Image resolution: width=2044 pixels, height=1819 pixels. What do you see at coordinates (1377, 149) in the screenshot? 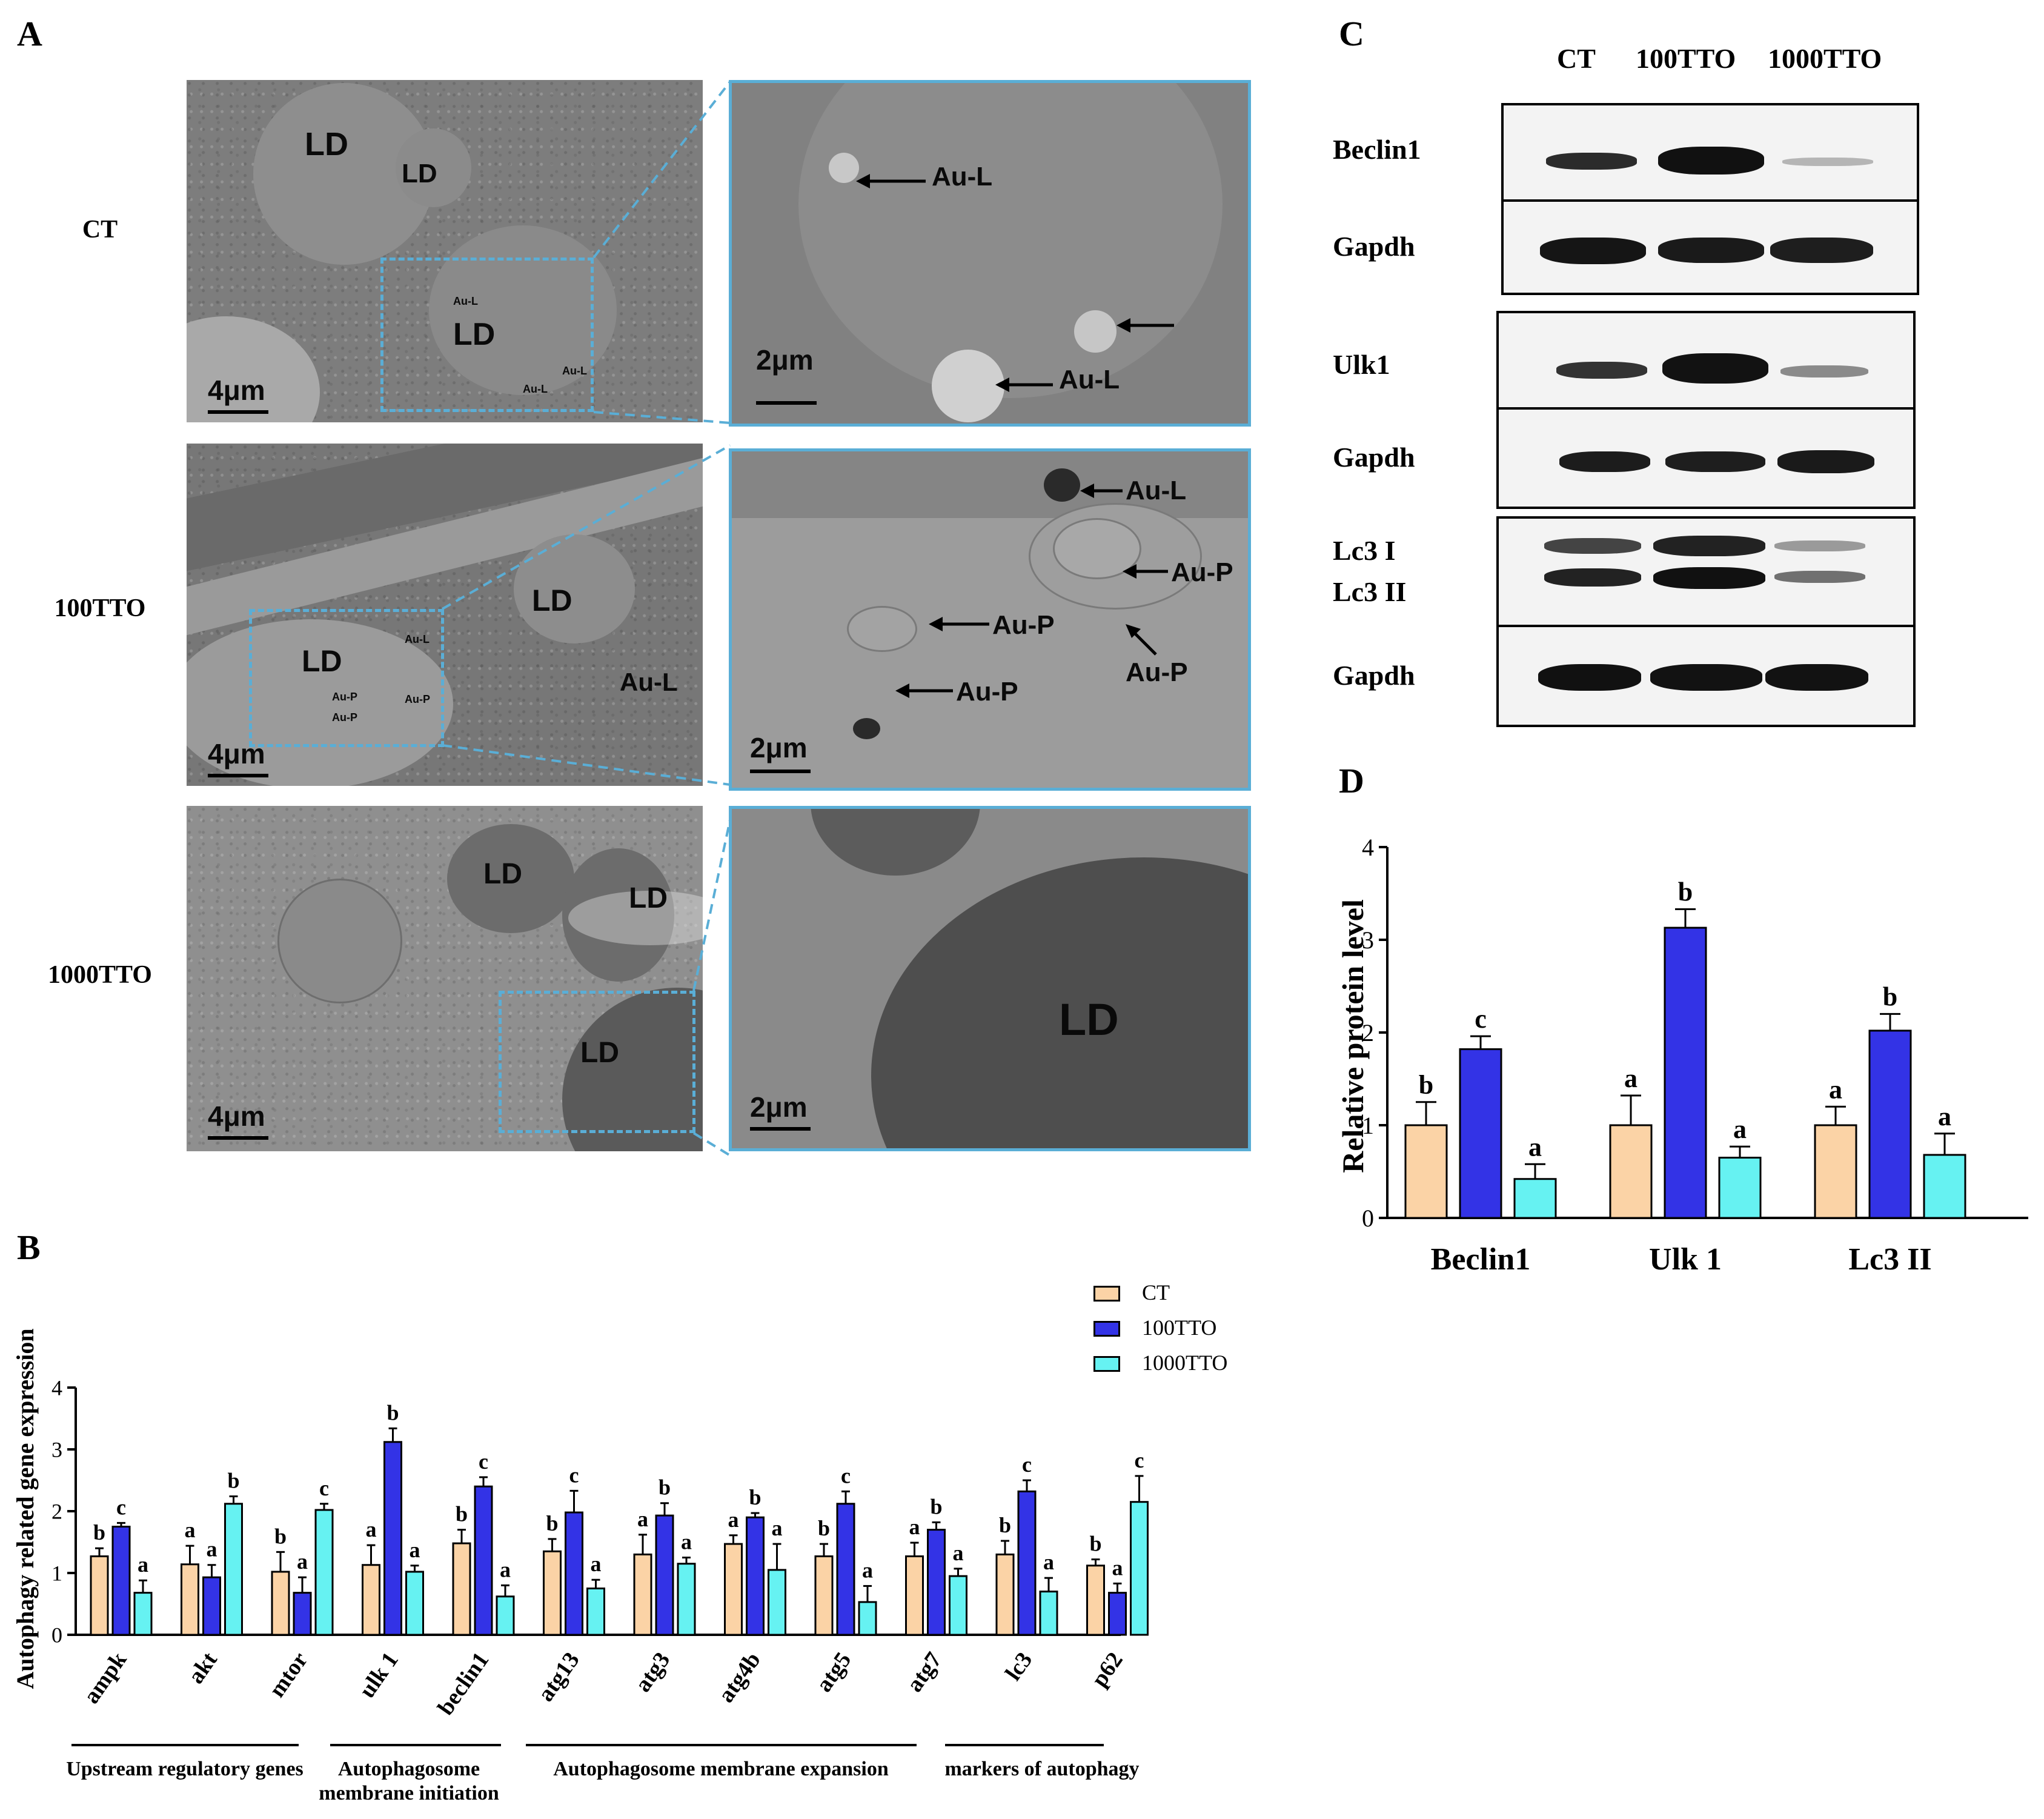
I see `blot-label-beclin1: Beclin1` at bounding box center [1377, 149].